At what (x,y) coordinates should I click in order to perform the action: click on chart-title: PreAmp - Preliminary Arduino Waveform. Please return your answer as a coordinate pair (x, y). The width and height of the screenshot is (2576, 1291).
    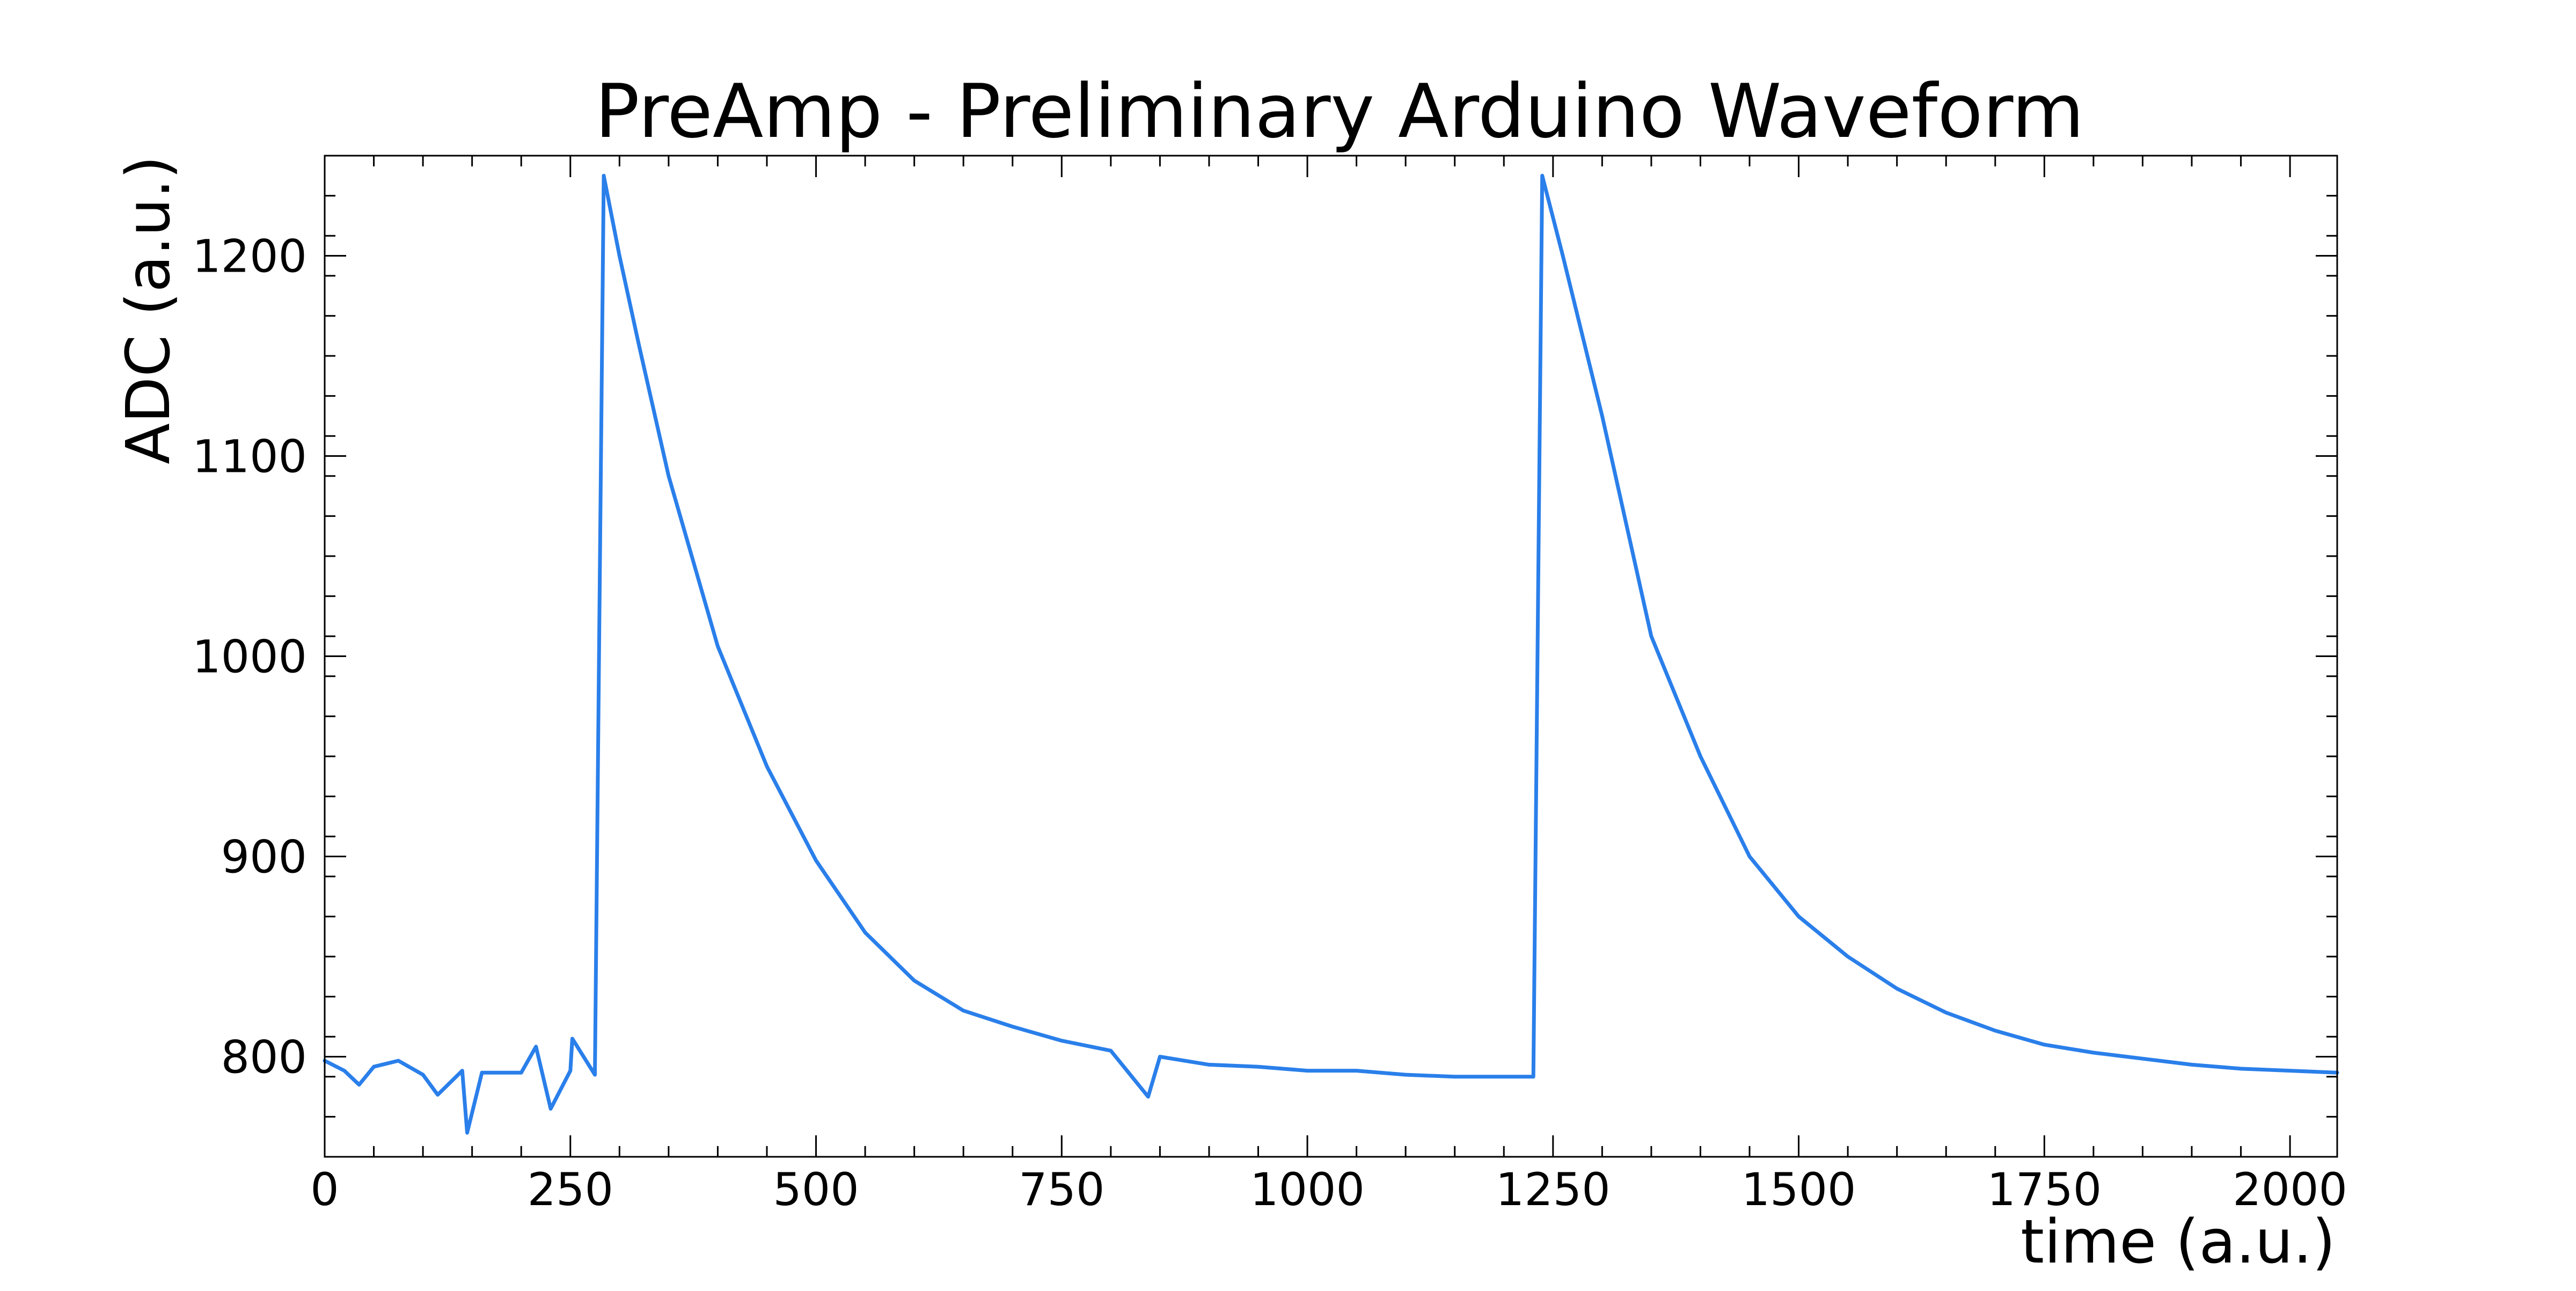
    Looking at the image, I should click on (1339, 111).